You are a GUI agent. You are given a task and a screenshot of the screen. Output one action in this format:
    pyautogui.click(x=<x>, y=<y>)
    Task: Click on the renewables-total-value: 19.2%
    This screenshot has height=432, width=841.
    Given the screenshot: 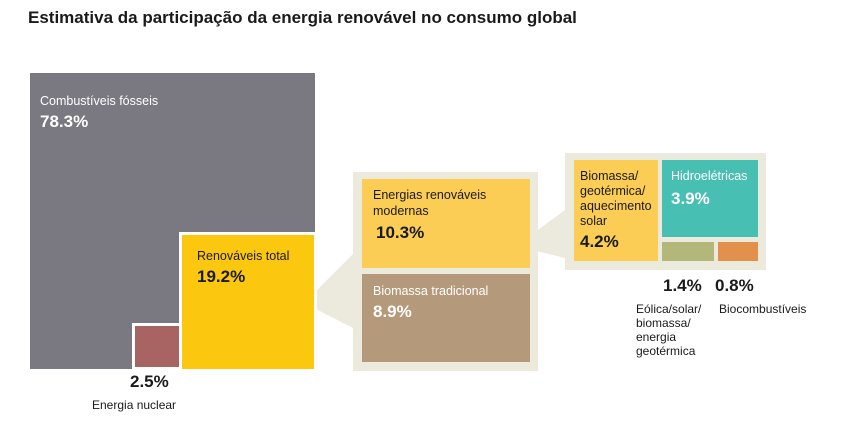 What is the action you would take?
    pyautogui.click(x=221, y=276)
    